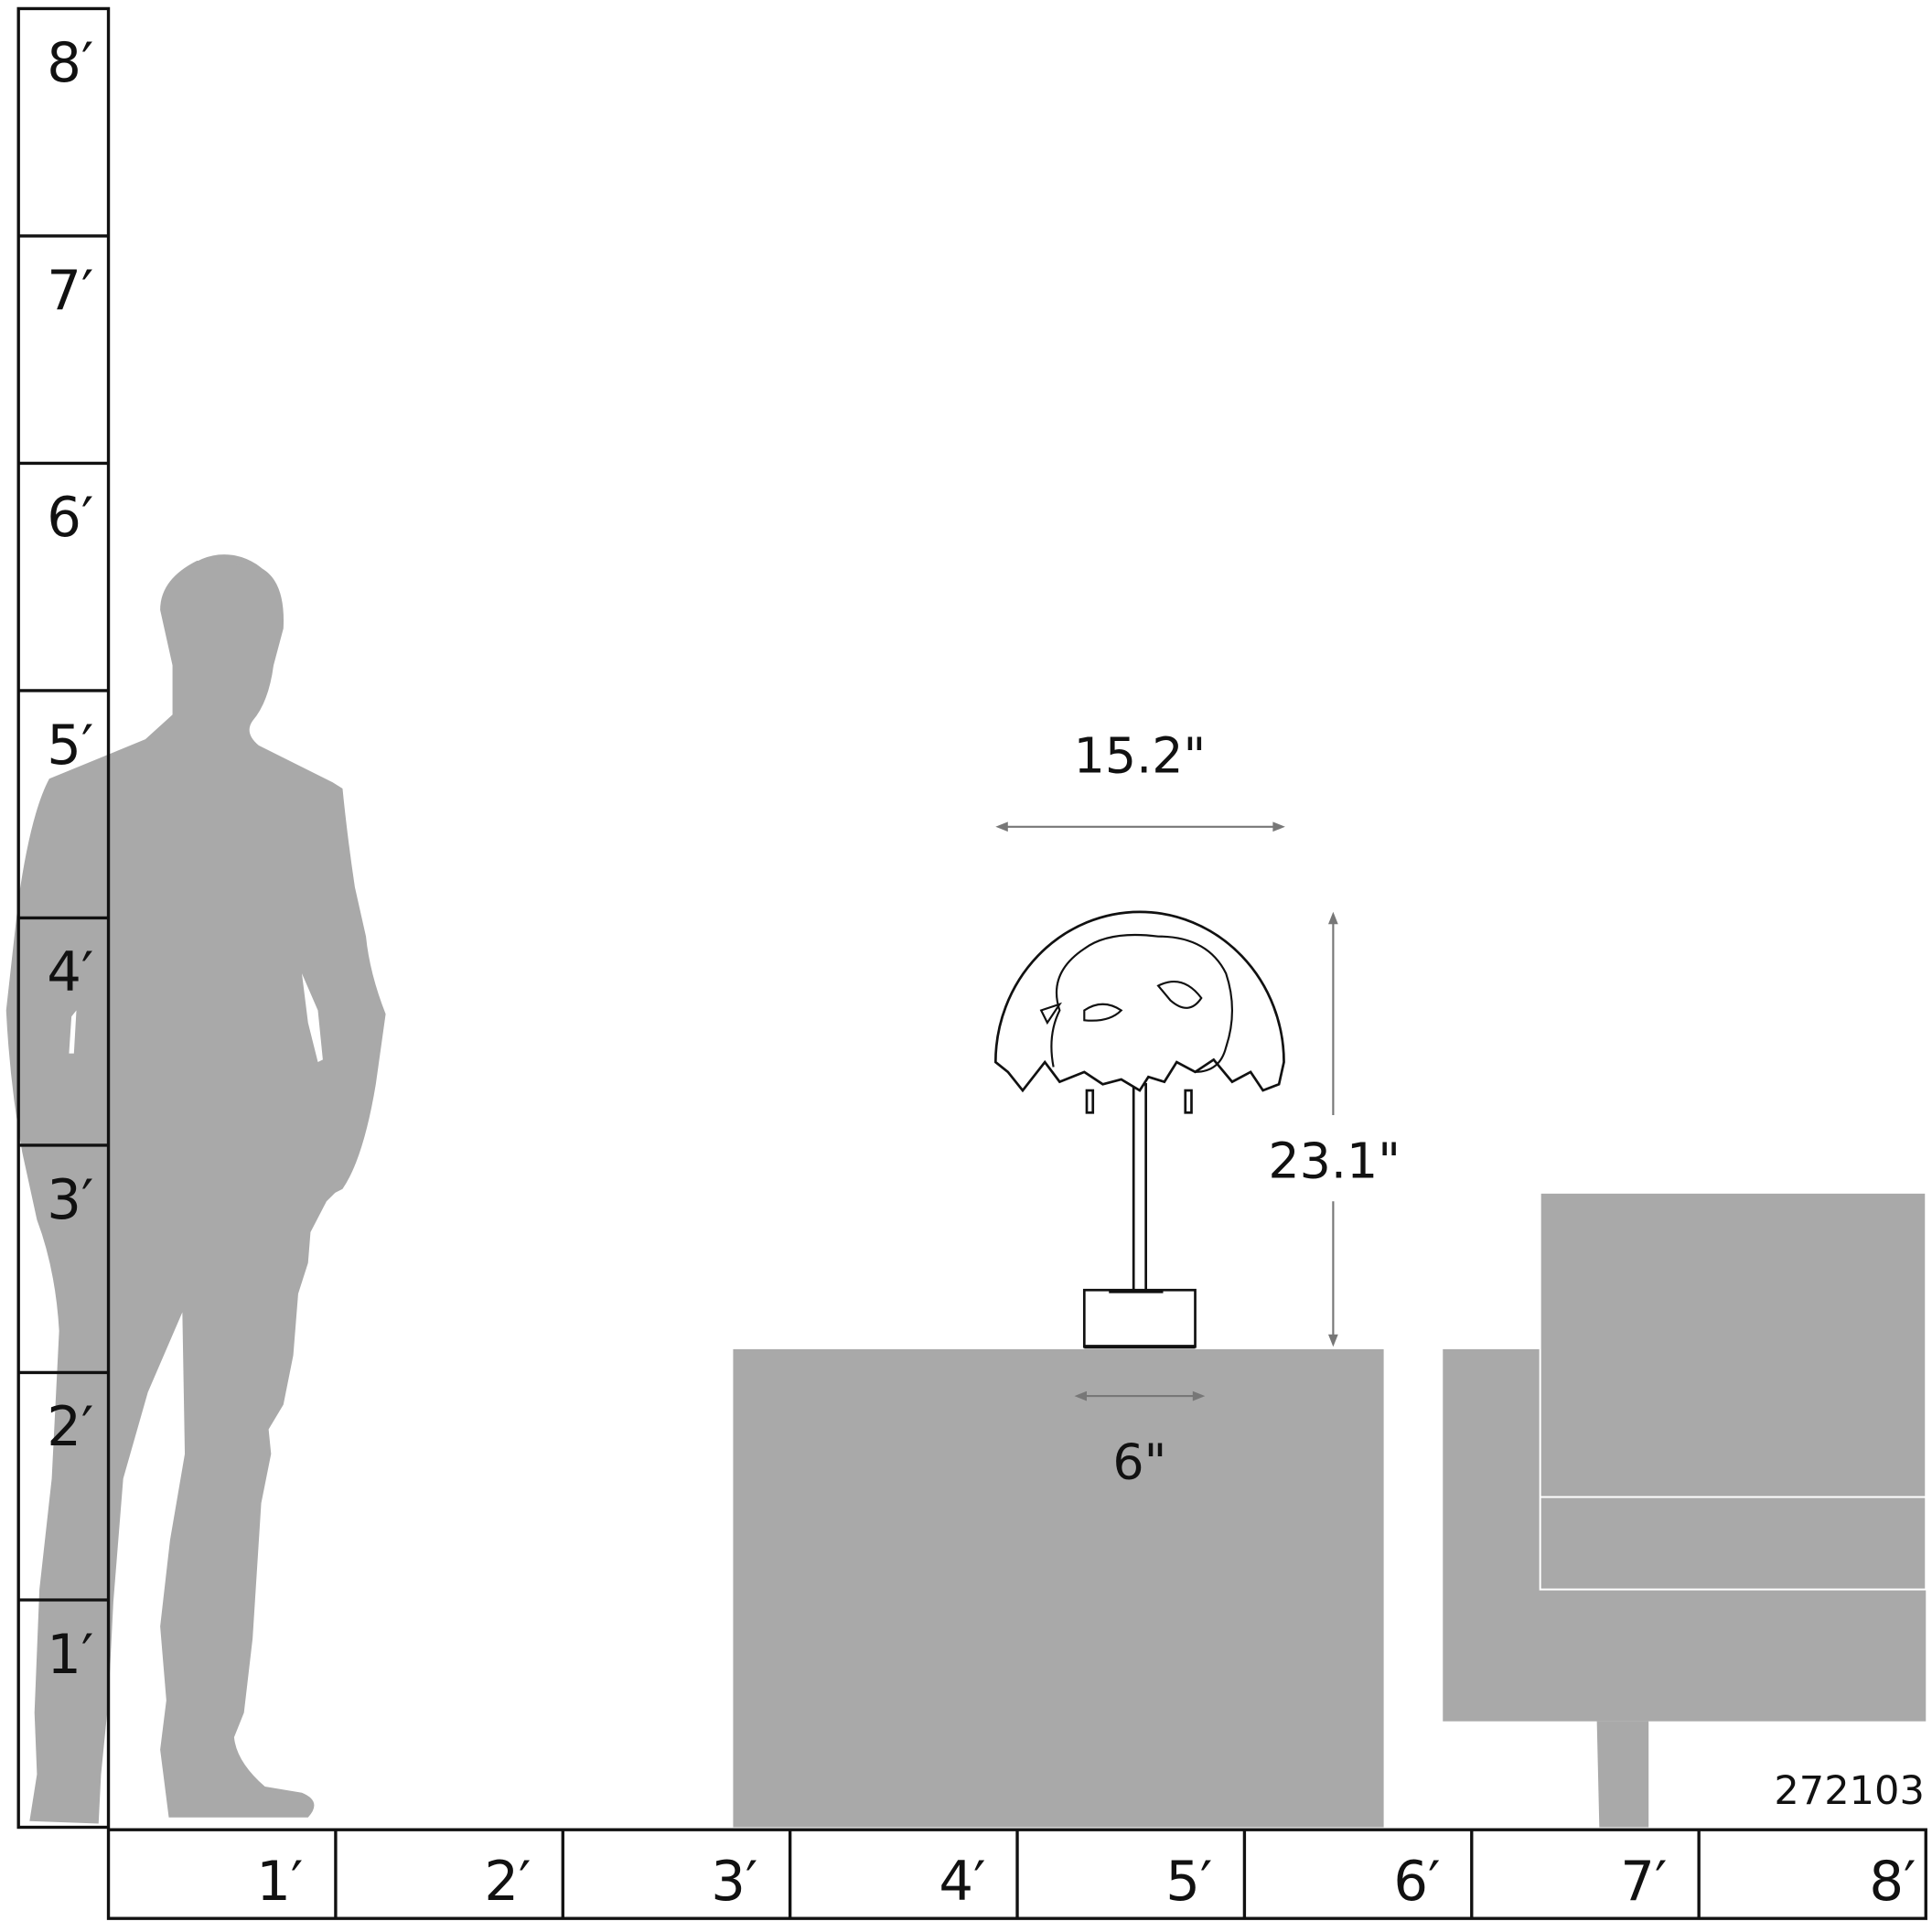 Image resolution: width=1932 pixels, height=1932 pixels. What do you see at coordinates (1059, 1588) in the screenshot?
I see `side-table` at bounding box center [1059, 1588].